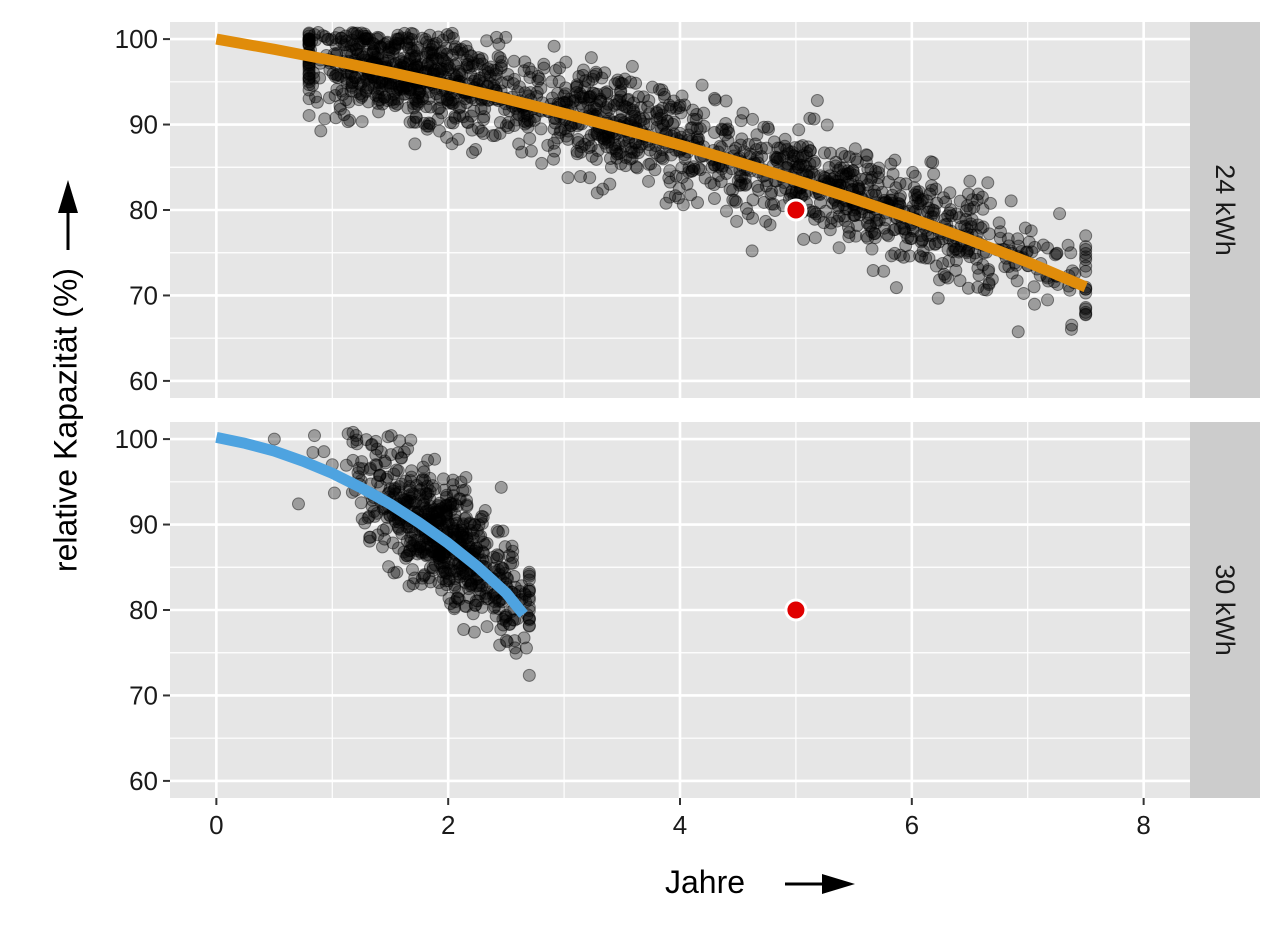 The image size is (1280, 930). I want to click on y-axis-title: relative Kapazität (%), so click(65, 420).